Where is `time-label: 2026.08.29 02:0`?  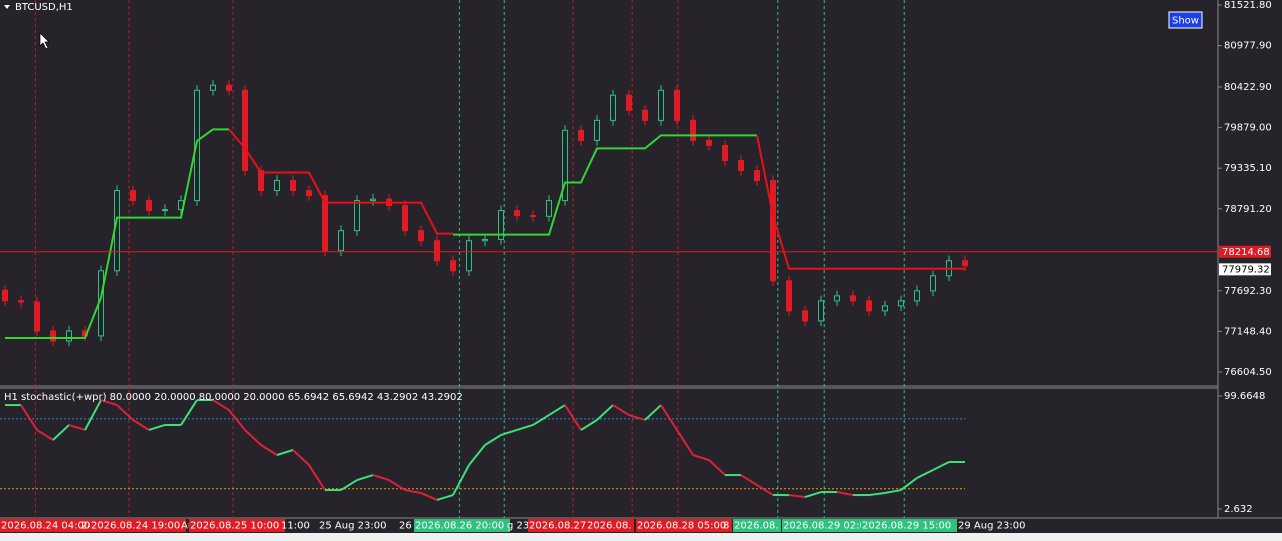
time-label: 2026.08.29 02:0 is located at coordinates (824, 526).